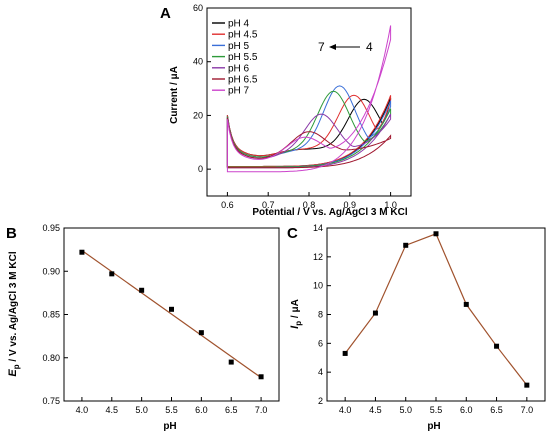  Describe the element at coordinates (51, 315) in the screenshot. I see `ep-y-tick-label: 0.85` at that location.